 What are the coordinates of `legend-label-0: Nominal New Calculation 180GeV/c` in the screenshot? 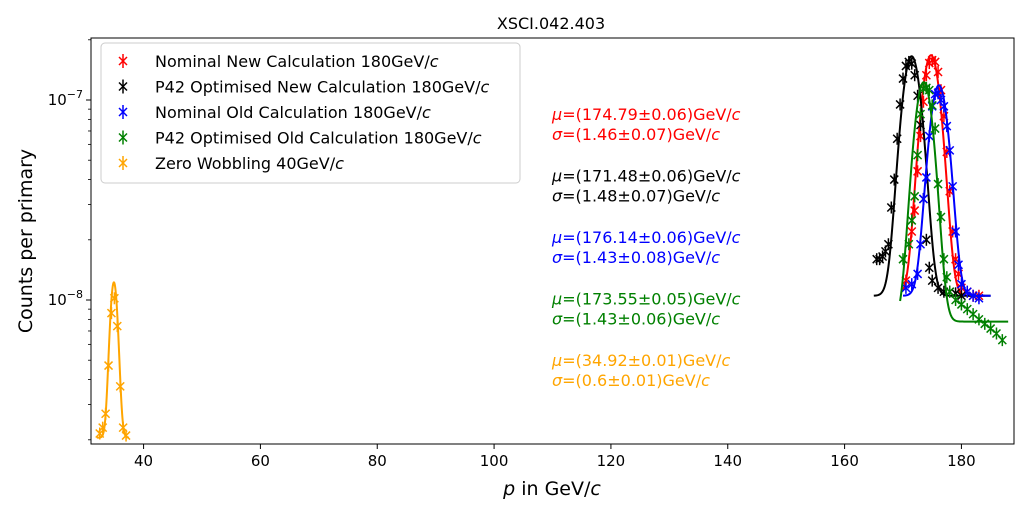 It's located at (297, 61).